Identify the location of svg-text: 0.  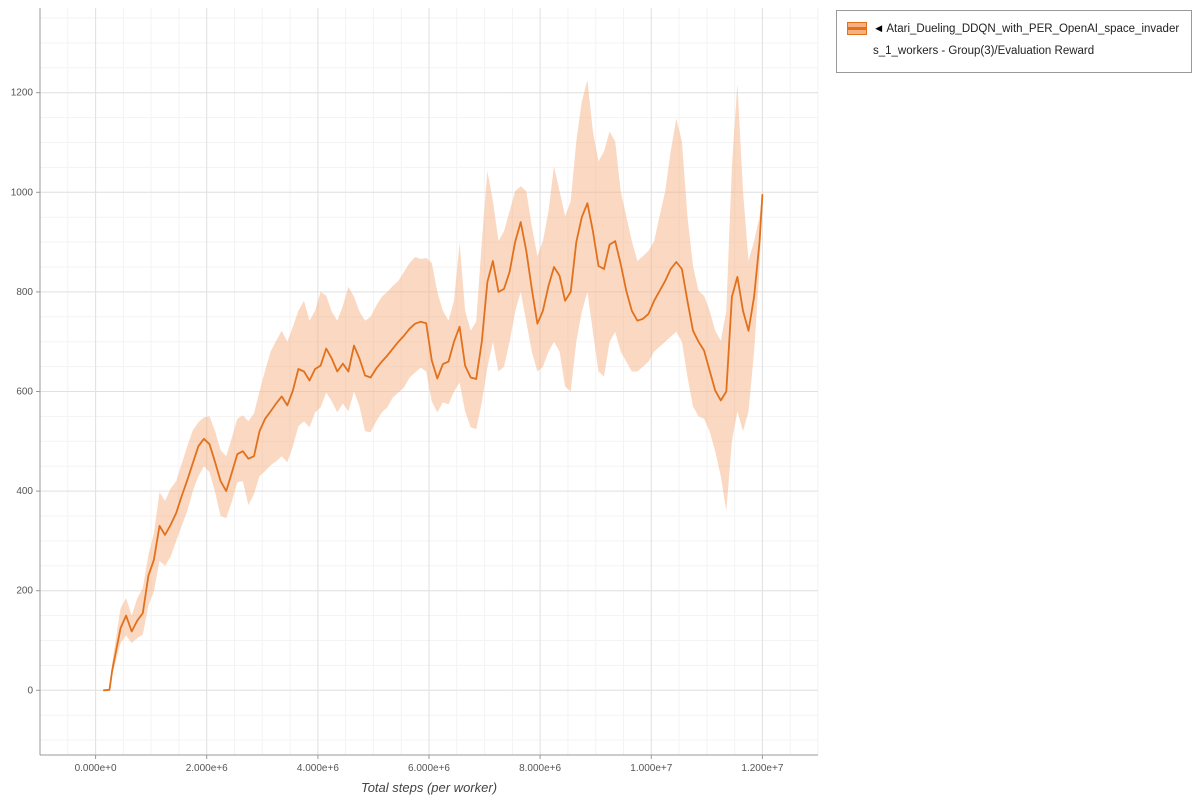
(30, 690).